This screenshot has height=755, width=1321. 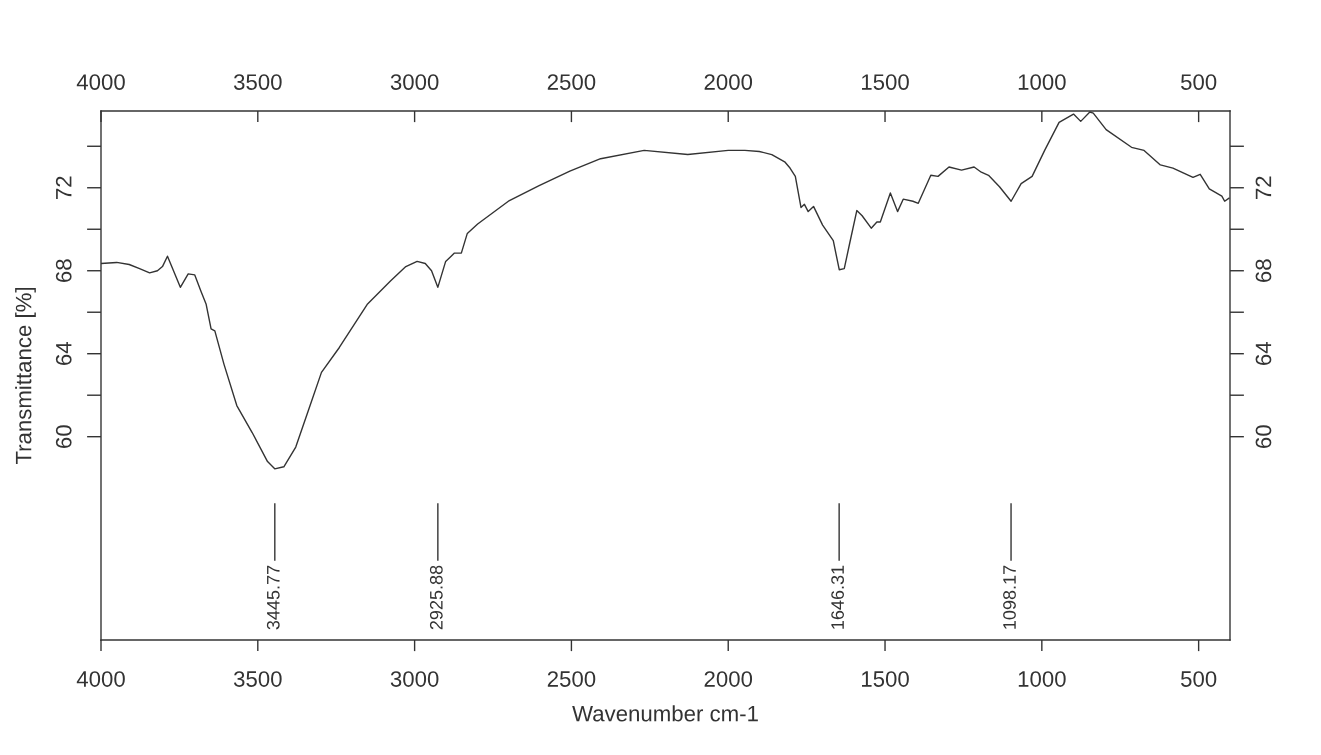 I want to click on x-tick-label: 1500, so click(x=885, y=82).